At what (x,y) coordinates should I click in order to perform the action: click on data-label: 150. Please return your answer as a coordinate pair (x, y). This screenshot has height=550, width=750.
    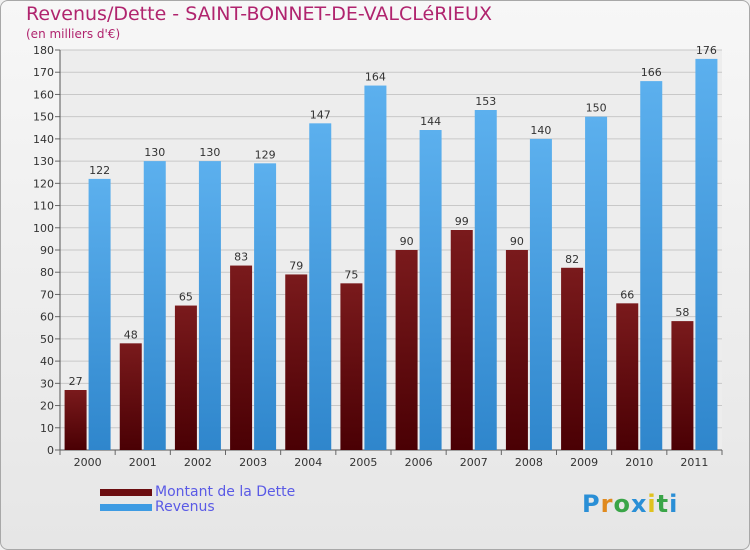
    Looking at the image, I should click on (596, 108).